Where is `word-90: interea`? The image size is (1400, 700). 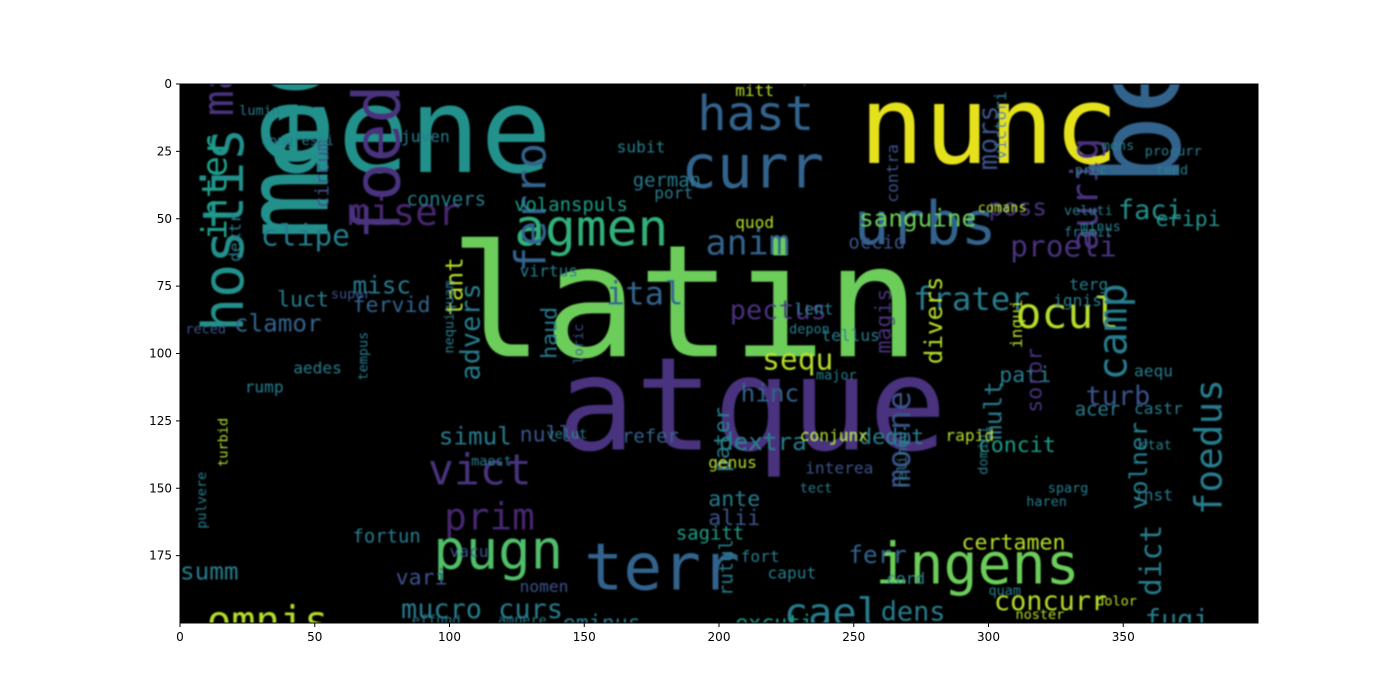
word-90: interea is located at coordinates (839, 467).